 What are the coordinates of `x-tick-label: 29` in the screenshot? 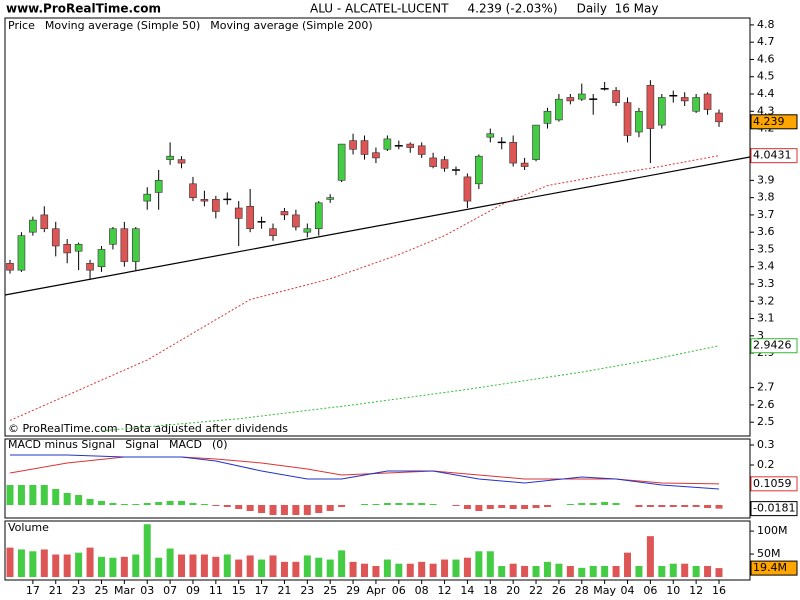 It's located at (353, 590).